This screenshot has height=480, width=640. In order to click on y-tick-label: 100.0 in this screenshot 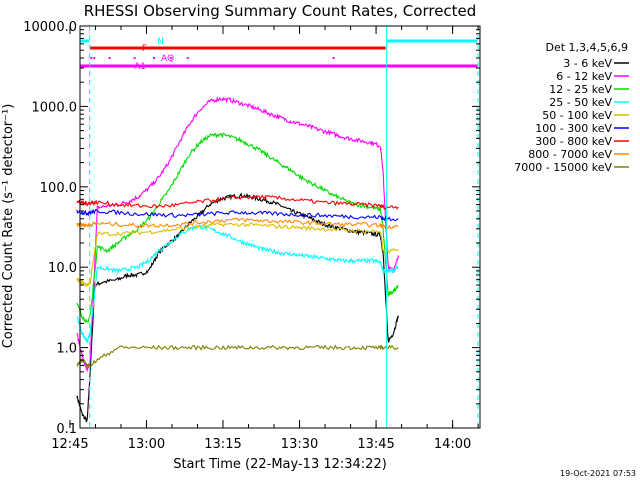, I will do `click(58, 188)`.